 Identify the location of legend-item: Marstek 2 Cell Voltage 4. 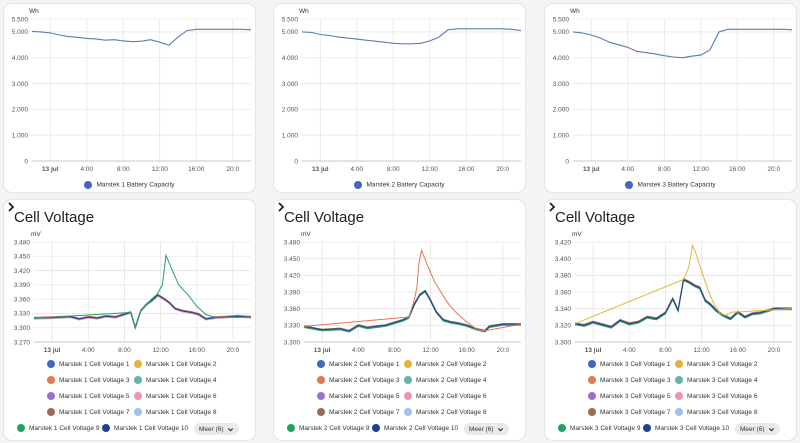
(445, 380).